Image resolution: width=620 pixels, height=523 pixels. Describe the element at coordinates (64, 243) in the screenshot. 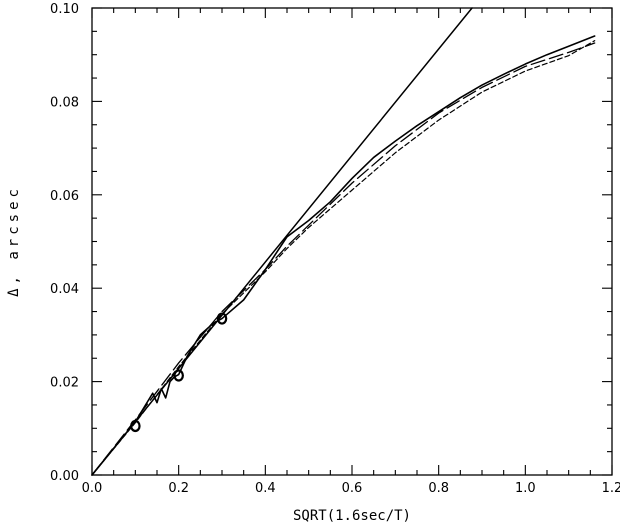

I see `y-tick-labels: 0.00 0.02 0.04 0.06 0.08 0.10` at that location.